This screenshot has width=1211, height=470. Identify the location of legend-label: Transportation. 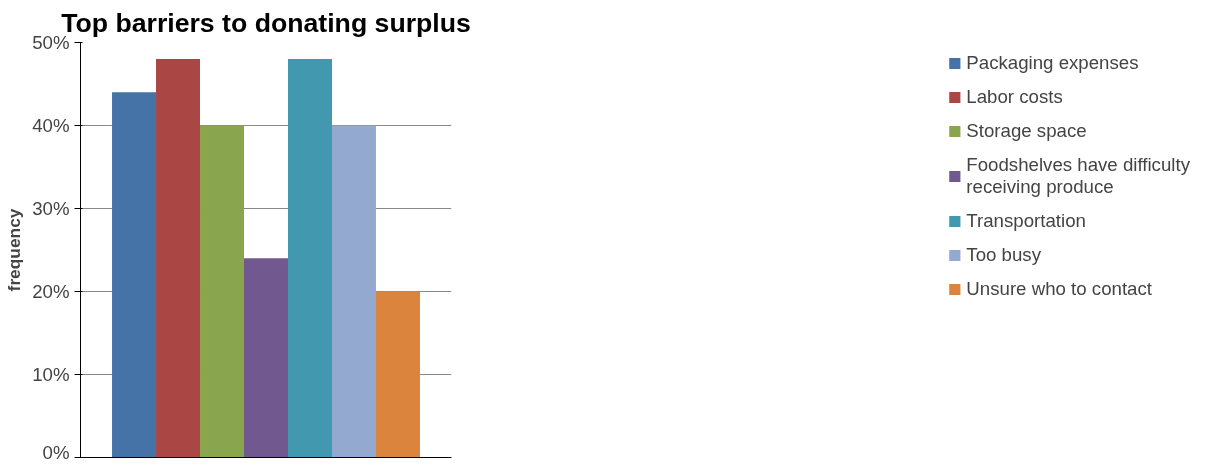
(1026, 221).